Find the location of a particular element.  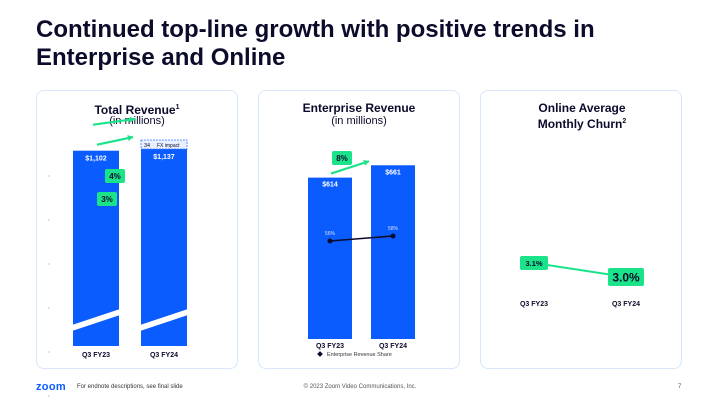

share-value-label: 58% is located at coordinates (393, 229).